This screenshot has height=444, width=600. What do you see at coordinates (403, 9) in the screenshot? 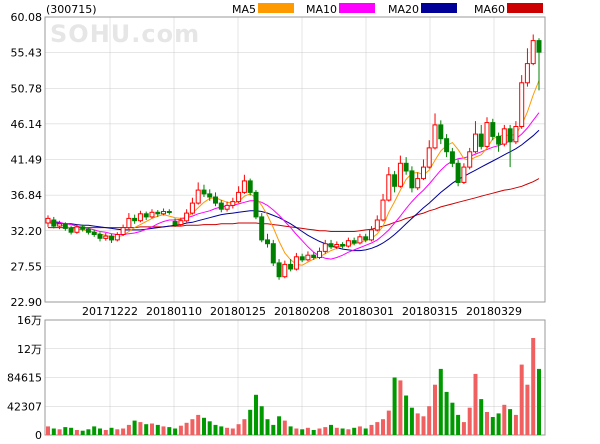
I see `legend-ma20-label: MA20` at bounding box center [403, 9].